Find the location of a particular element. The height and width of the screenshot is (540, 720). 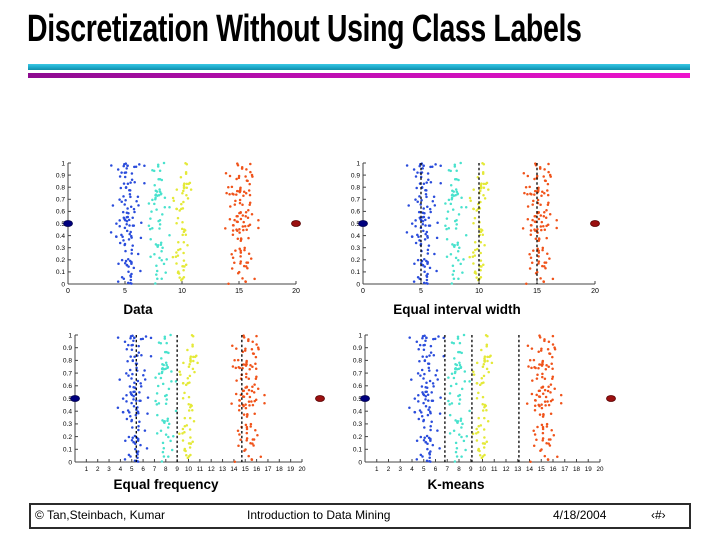

plot-label-equal-interval-width: Equal interval width is located at coordinates (457, 309).